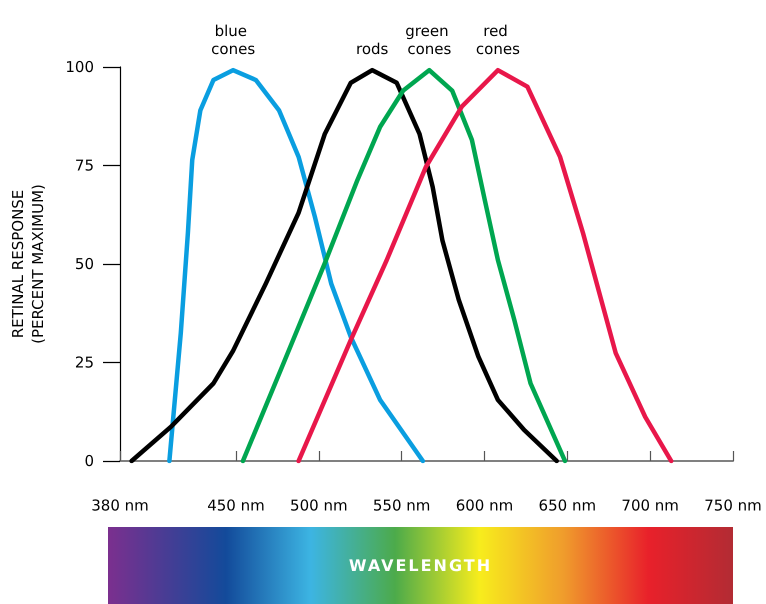 The image size is (766, 604). What do you see at coordinates (498, 40) in the screenshot?
I see `series-label: red cones` at bounding box center [498, 40].